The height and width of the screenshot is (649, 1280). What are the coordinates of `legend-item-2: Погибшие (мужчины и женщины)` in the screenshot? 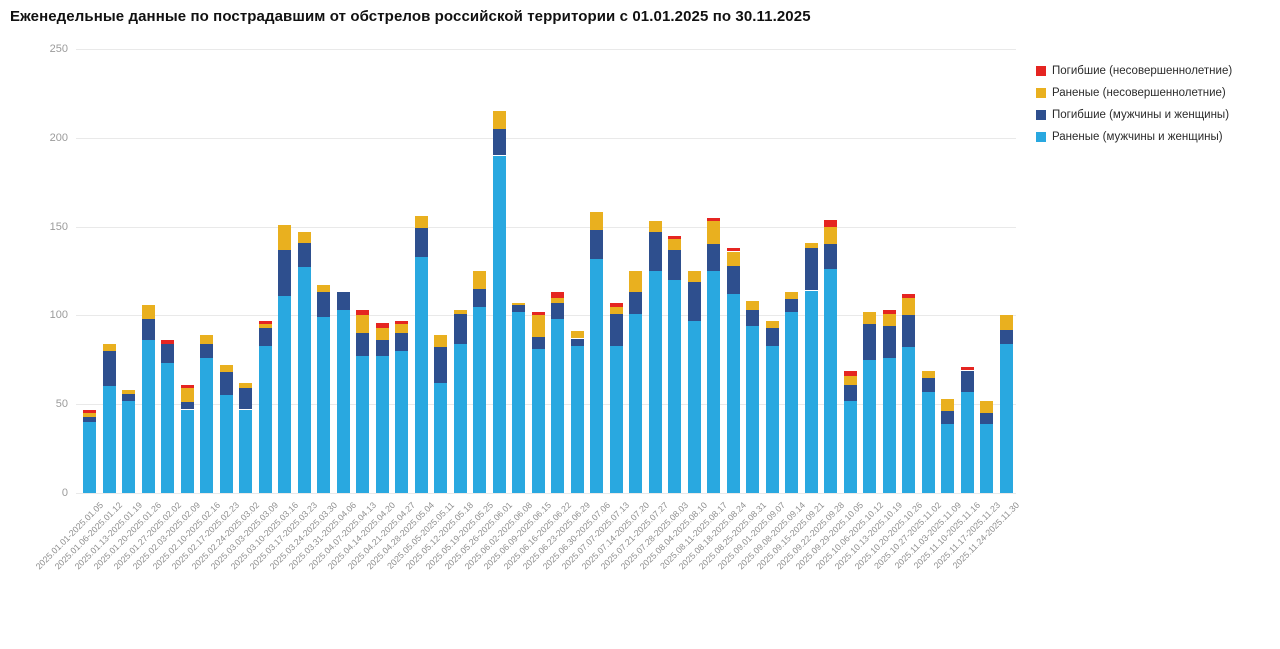 It's located at (1134, 115).